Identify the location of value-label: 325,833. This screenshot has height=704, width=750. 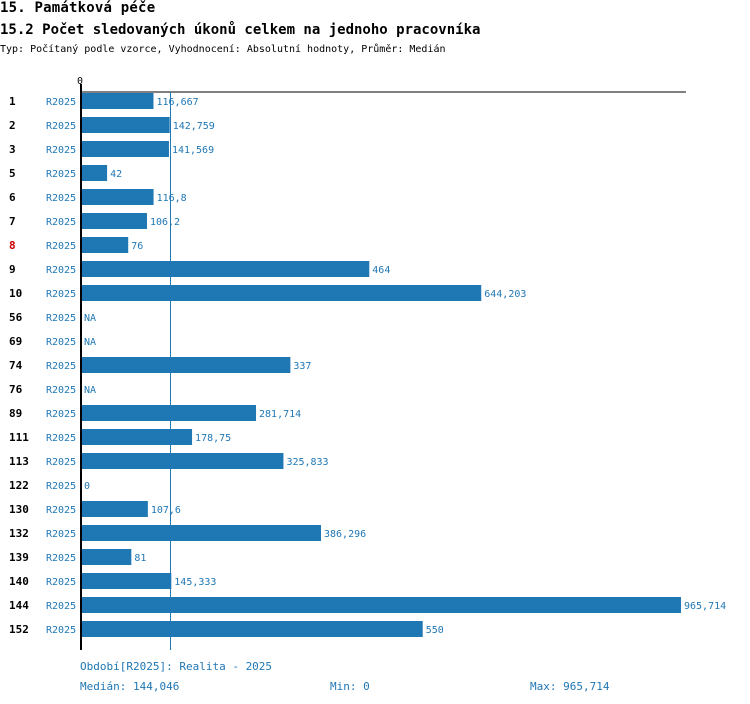
(307, 462).